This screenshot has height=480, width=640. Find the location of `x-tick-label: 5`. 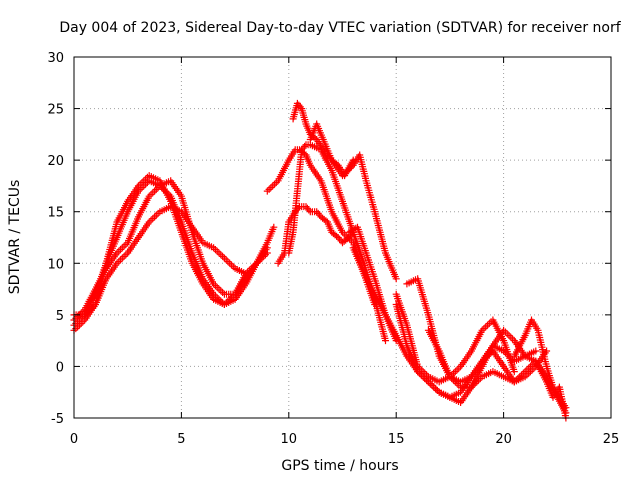

x-tick-label: 5 is located at coordinates (181, 439).